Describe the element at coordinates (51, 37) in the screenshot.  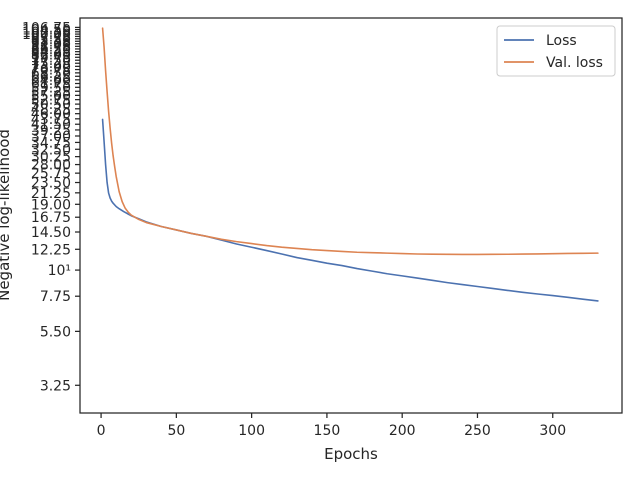
I see `y-tick-label: 97.75` at that location.